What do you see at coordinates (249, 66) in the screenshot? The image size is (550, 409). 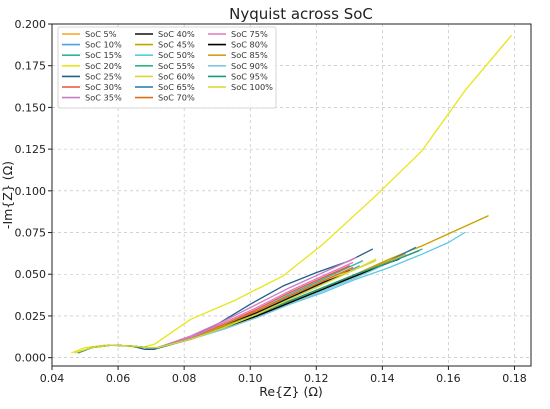 I see `legend-label: SoC 90%` at bounding box center [249, 66].